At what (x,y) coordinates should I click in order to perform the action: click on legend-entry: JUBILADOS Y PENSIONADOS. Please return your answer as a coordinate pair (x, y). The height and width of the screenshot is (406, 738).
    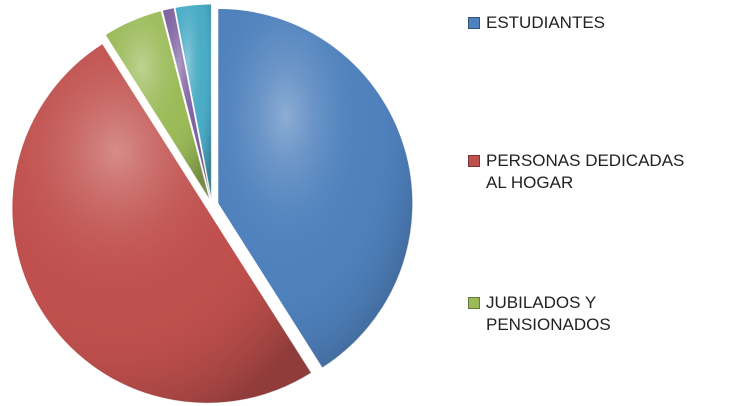
    Looking at the image, I should click on (588, 314).